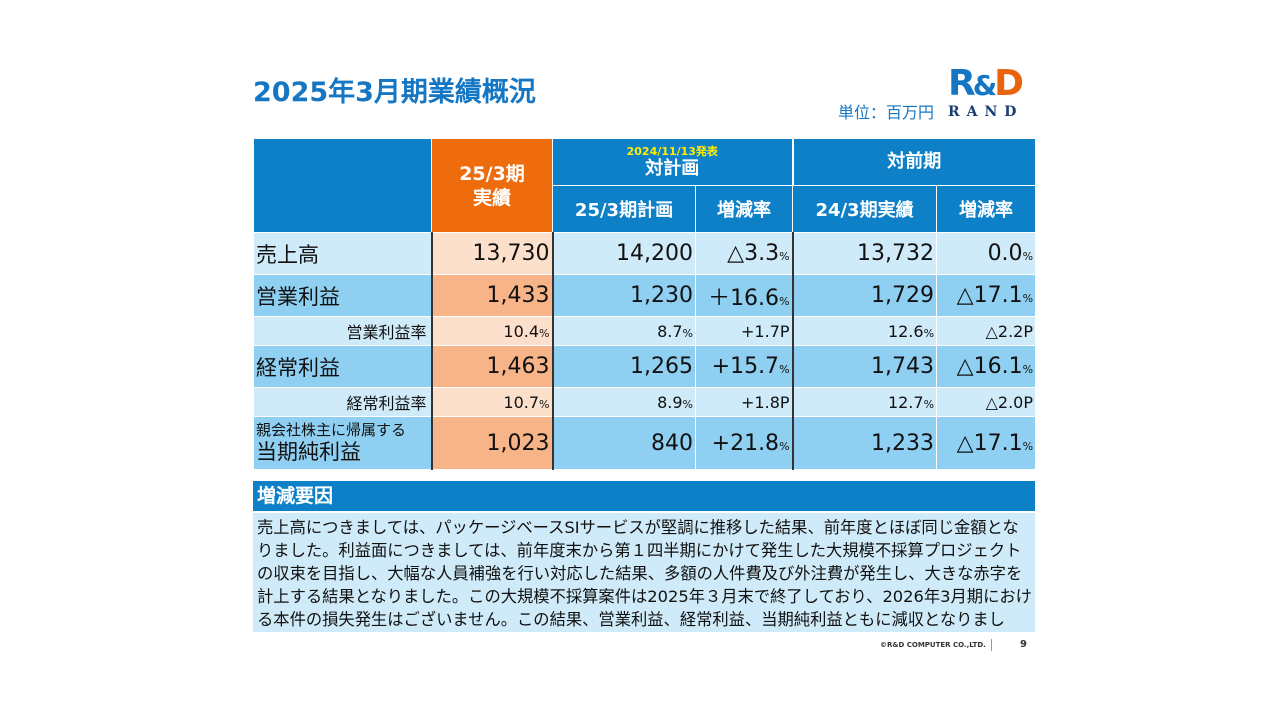 The image size is (1280, 720). I want to click on plan-value: 1,265, so click(623, 366).